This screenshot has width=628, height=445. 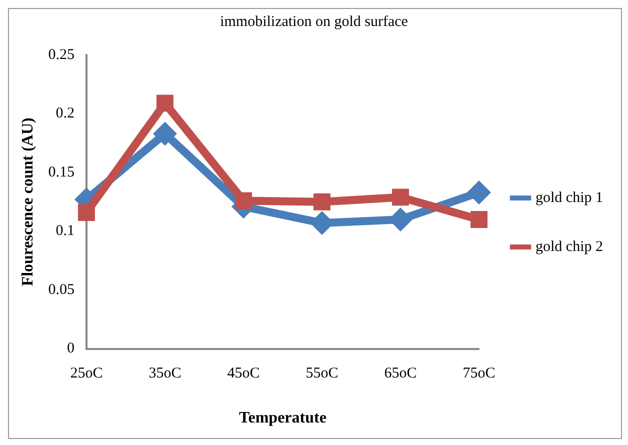 I want to click on x-tick-label: 35oC, so click(x=165, y=374).